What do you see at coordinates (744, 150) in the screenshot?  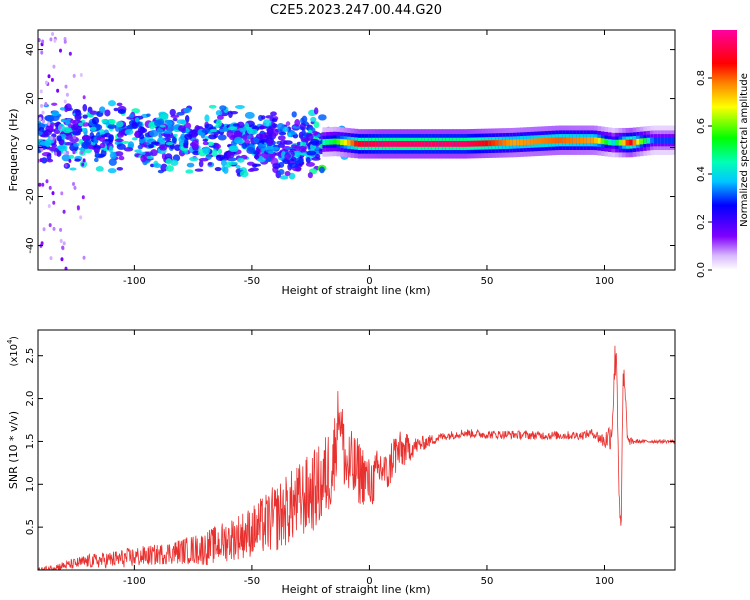 I see `colorbar-label: Normalized spectral amplitude` at bounding box center [744, 150].